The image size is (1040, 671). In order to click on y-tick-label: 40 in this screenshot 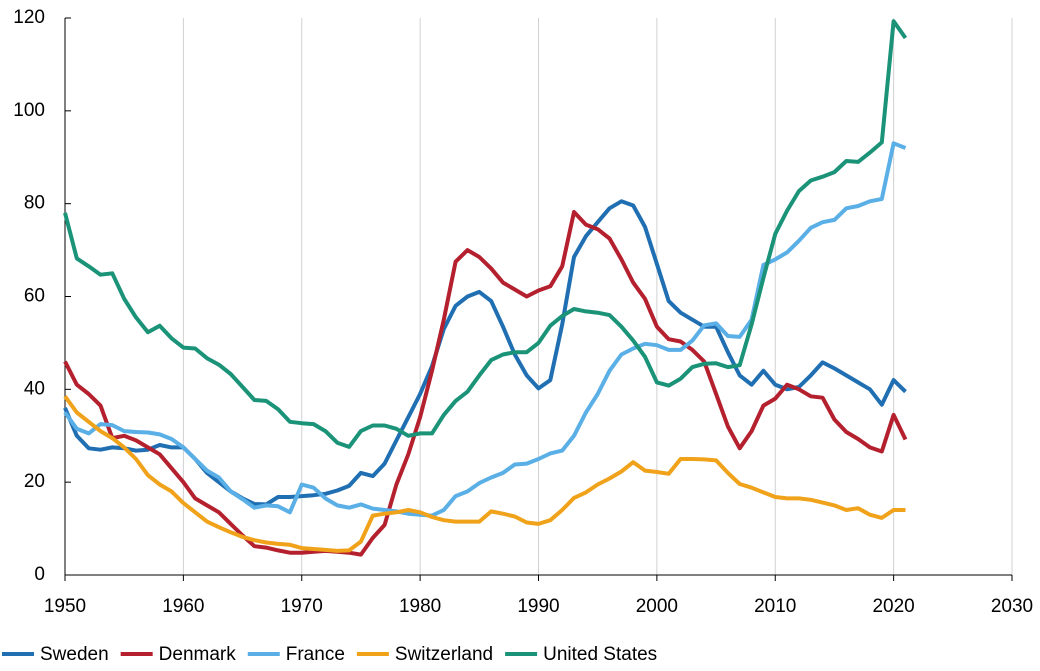, I will do `click(34, 388)`.